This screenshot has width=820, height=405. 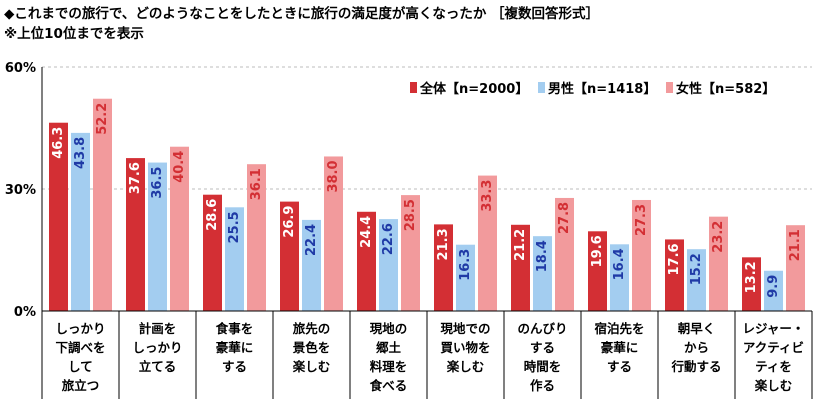 I want to click on y-tick-label: 0%, so click(x=25, y=312).